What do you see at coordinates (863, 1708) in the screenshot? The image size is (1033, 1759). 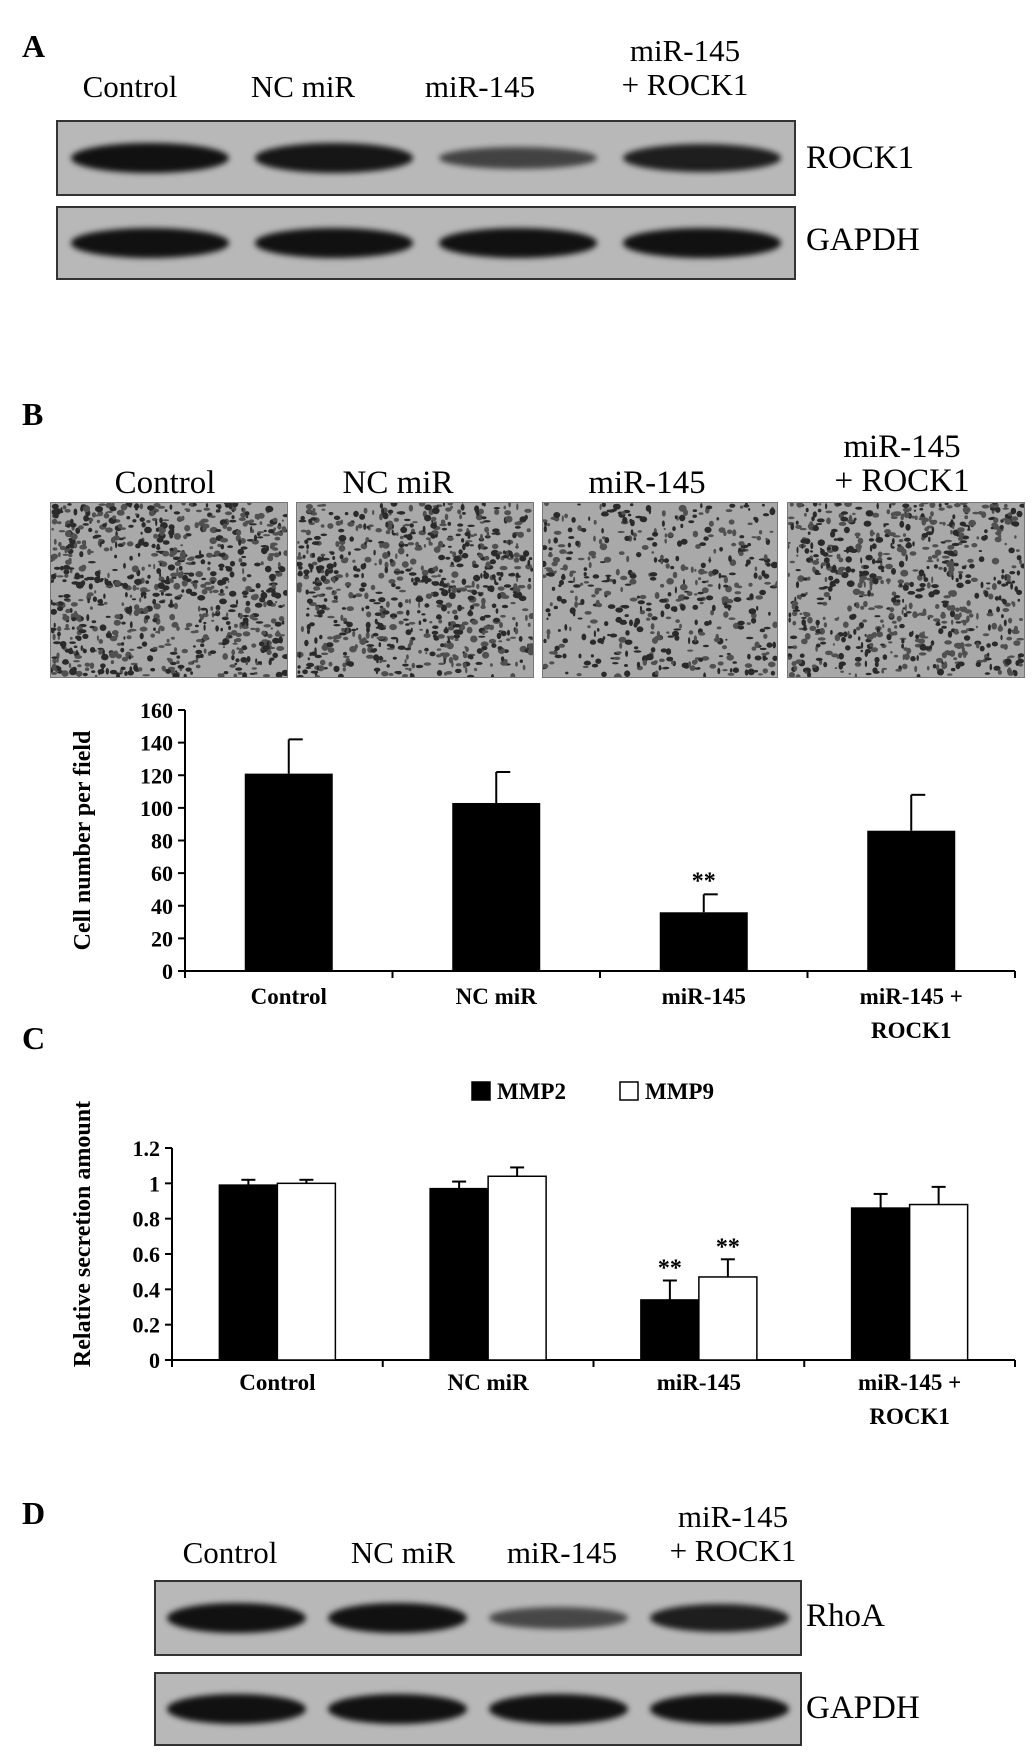 I see `gapdh-blot-d-label: GAPDH` at bounding box center [863, 1708].